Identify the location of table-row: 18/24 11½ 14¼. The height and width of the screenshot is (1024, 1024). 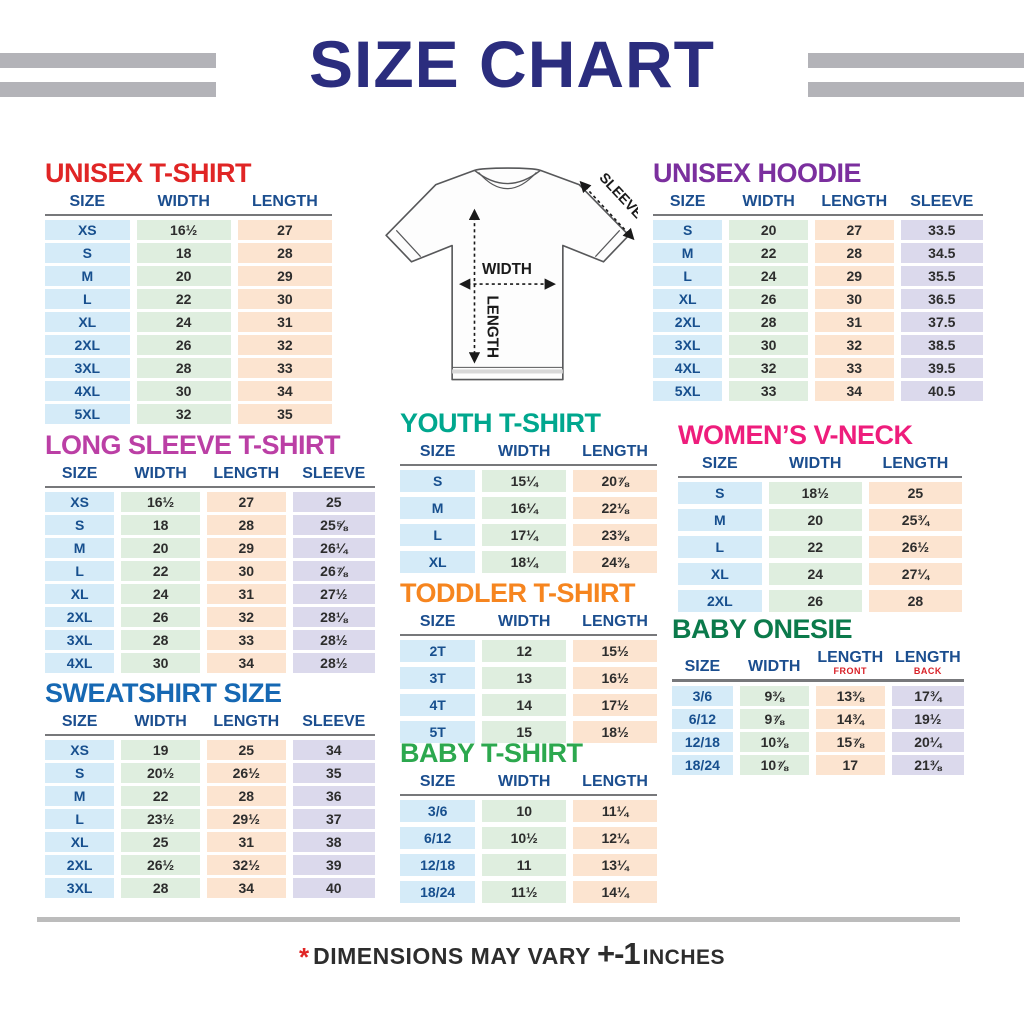
(528, 892).